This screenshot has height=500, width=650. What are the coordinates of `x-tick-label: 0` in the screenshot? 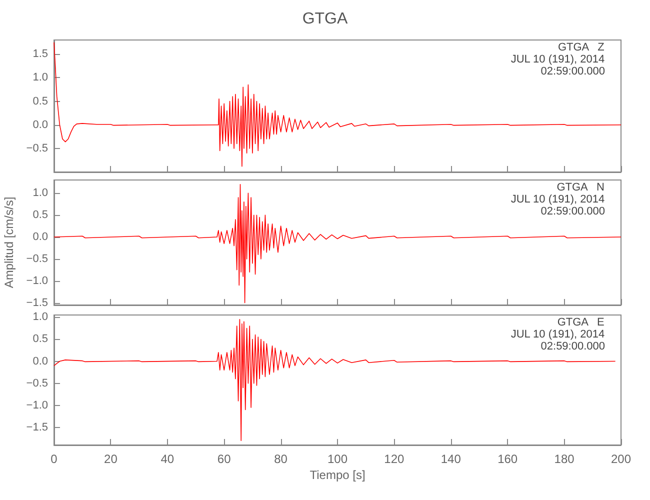 It's located at (54, 459).